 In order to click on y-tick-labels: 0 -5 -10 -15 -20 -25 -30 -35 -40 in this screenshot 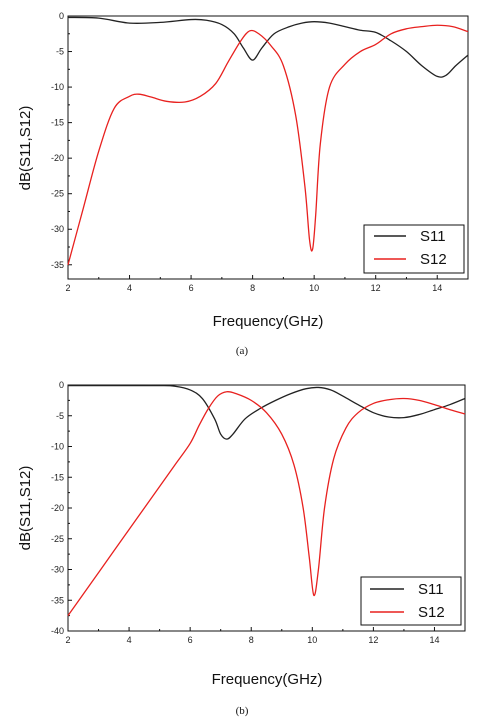, I will do `click(57, 508)`.